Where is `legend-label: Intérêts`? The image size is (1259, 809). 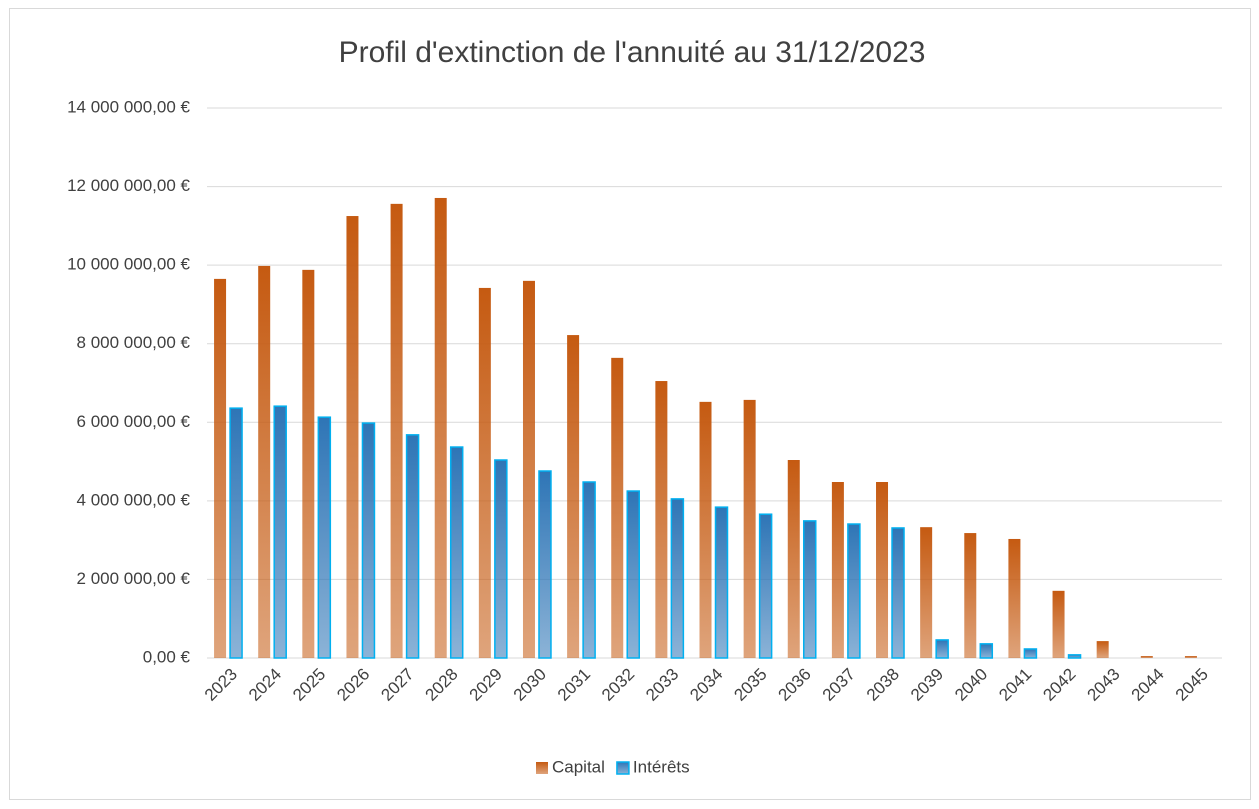 legend-label: Intérêts is located at coordinates (661, 766).